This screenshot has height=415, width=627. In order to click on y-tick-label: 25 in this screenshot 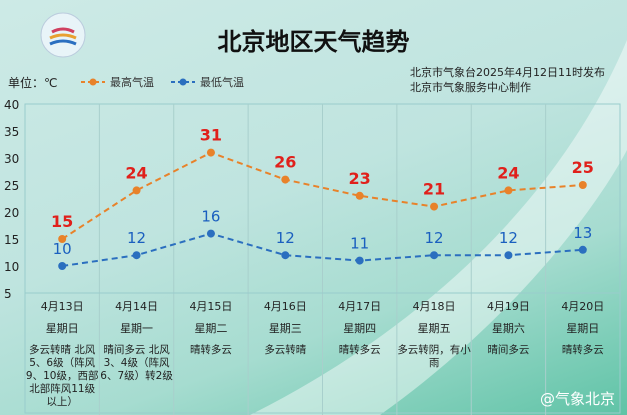, I will do `click(11, 186)`.